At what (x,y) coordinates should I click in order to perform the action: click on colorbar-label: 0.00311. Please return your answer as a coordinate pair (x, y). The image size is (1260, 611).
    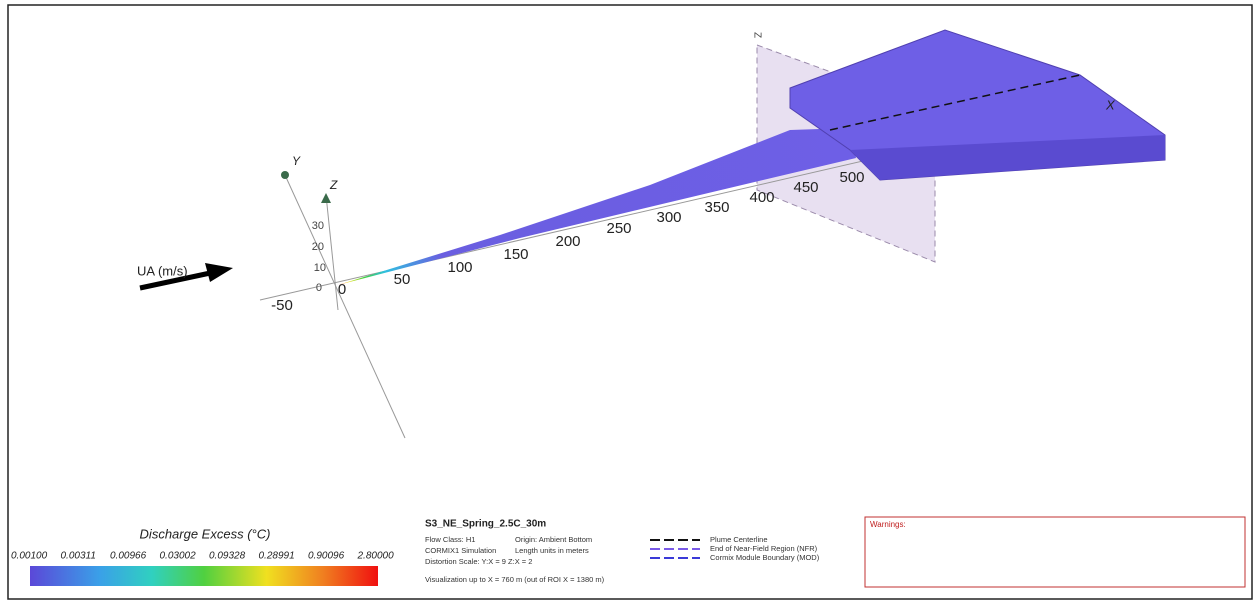
    Looking at the image, I should click on (78, 556).